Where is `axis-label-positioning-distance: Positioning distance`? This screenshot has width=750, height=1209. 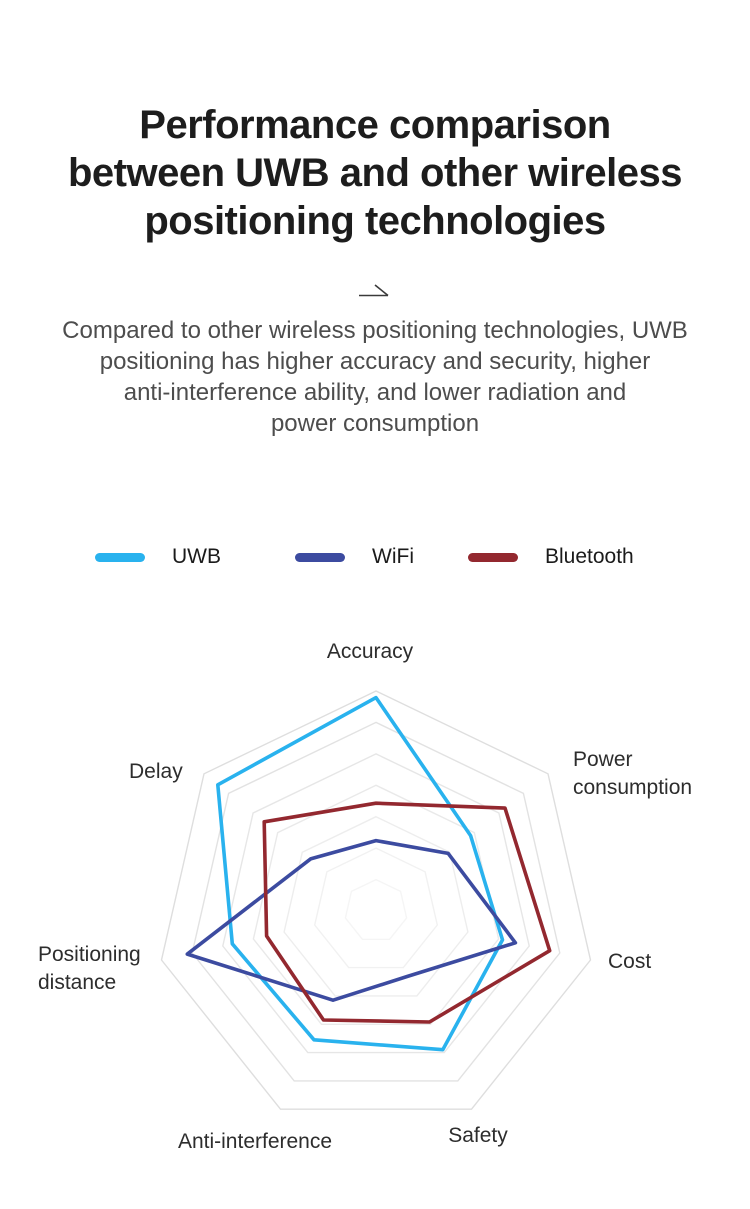
axis-label-positioning-distance: Positioning distance is located at coordinates (89, 968).